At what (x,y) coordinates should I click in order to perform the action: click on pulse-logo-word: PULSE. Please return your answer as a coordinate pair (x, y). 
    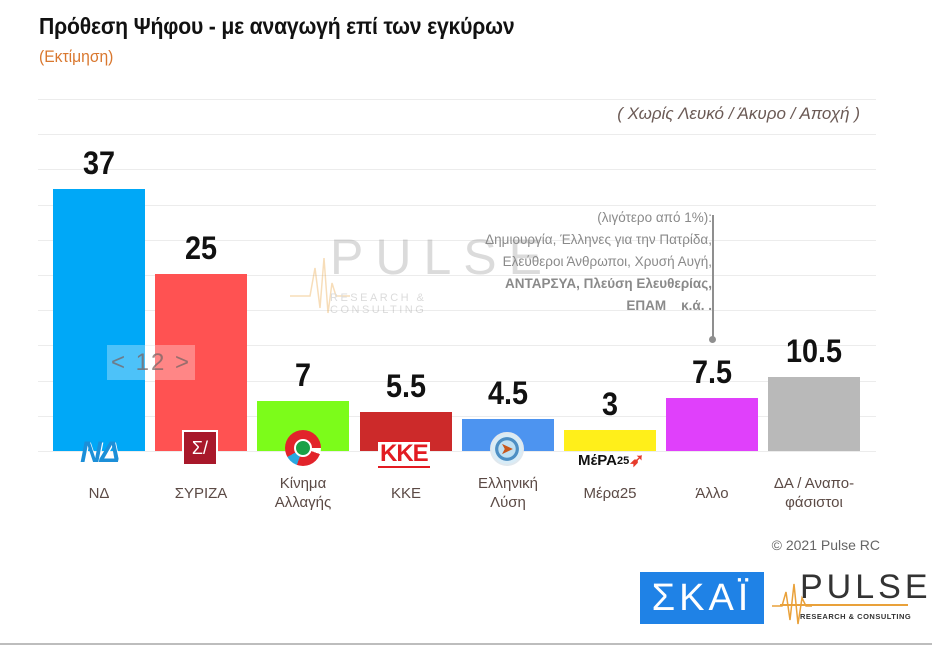
    Looking at the image, I should click on (866, 587).